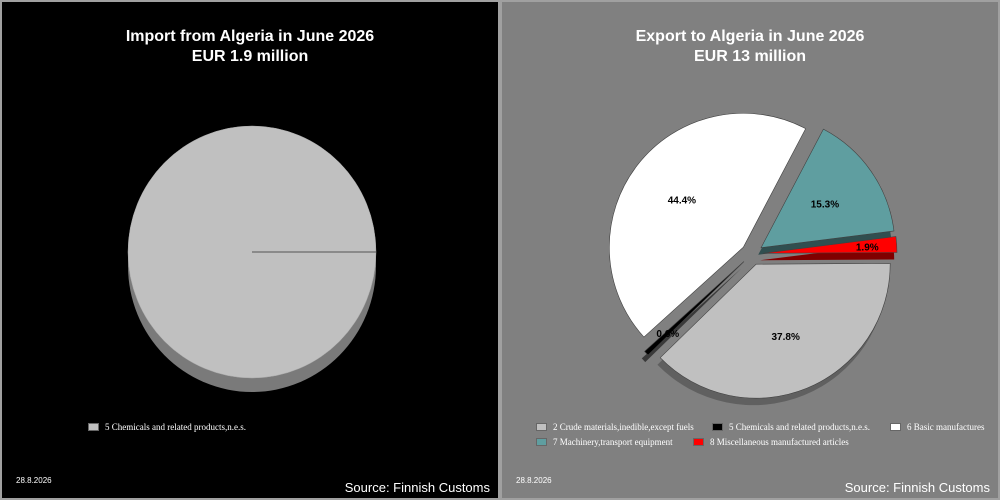 This screenshot has height=500, width=1000. Describe the element at coordinates (252, 258) in the screenshot. I see `import-pie-chart` at that location.